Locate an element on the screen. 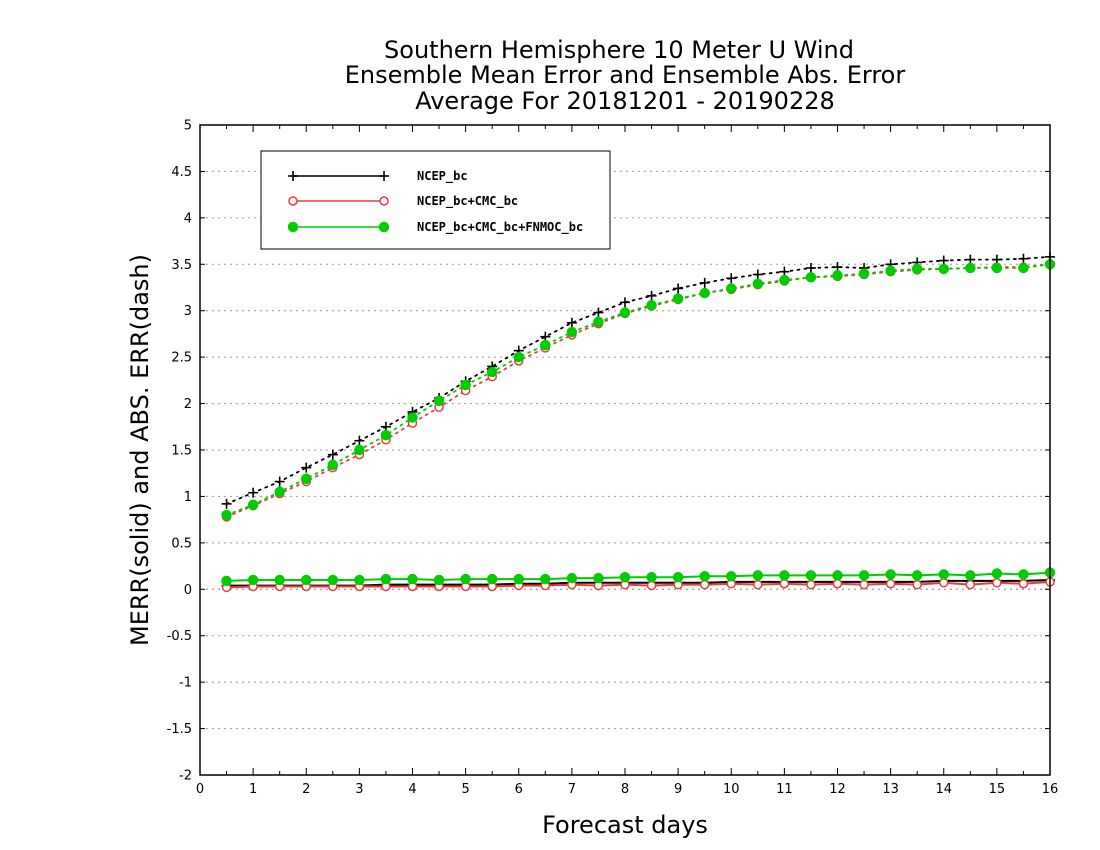 Image resolution: width=1100 pixels, height=850 pixels. y-tick-label: 4 is located at coordinates (188, 218).